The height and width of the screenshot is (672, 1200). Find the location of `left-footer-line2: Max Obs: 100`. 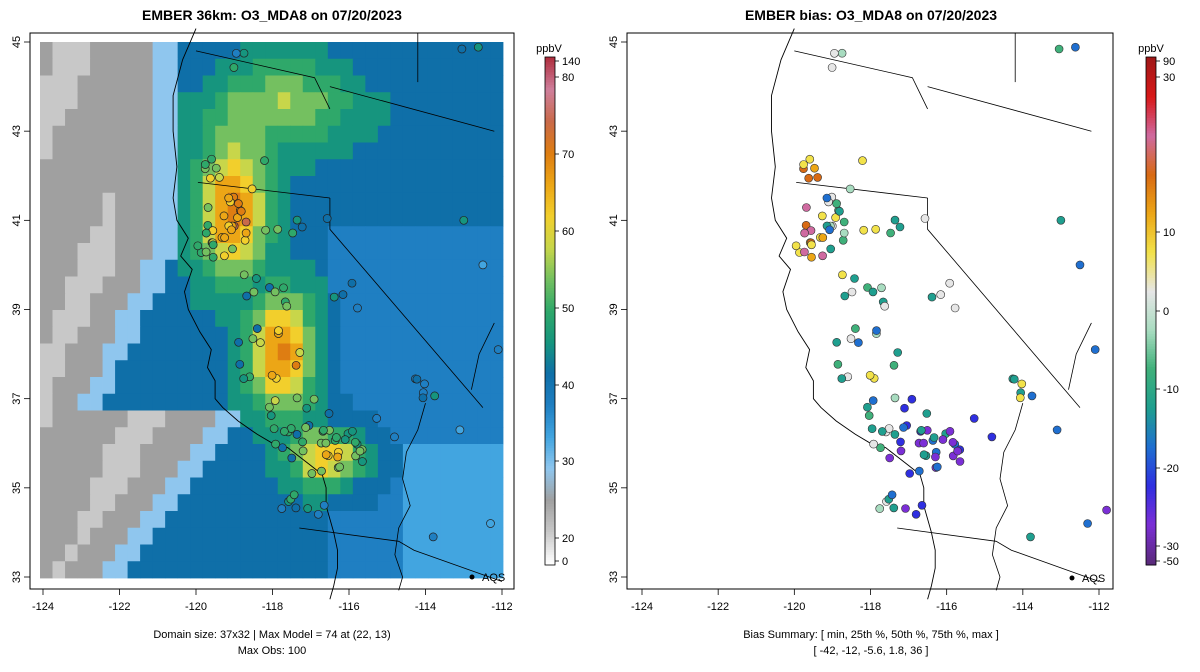

left-footer-line2: Max Obs: 100 is located at coordinates (272, 651).